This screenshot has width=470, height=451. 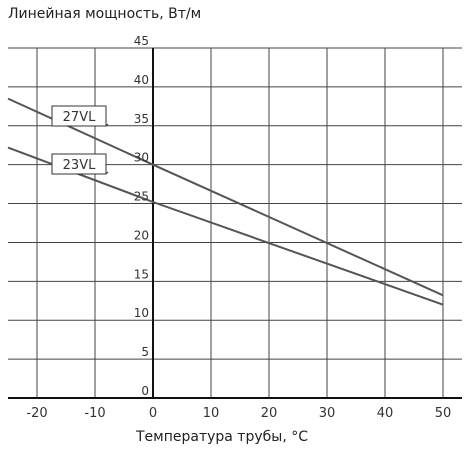 I want to click on y-tick-label: 20, so click(x=141, y=235).